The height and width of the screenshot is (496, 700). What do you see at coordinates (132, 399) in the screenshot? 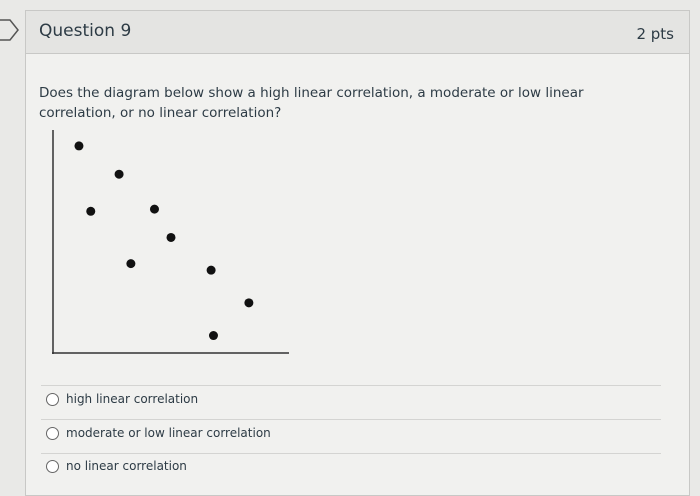
I see `option-label: high linear correlation` at bounding box center [132, 399].